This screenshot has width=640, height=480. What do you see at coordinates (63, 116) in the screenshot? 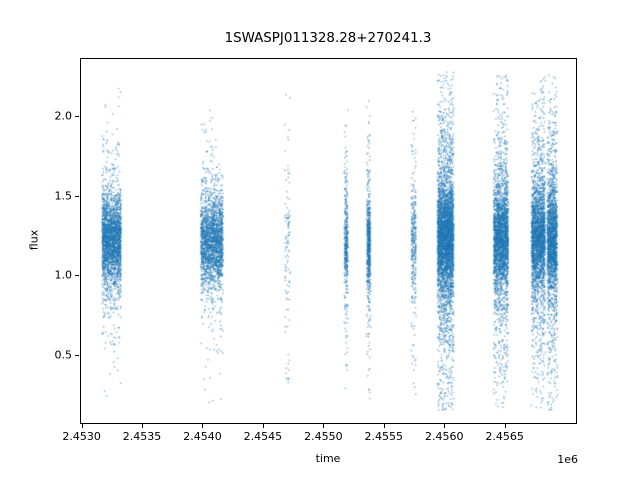
I see `y-tick-label: 2.0` at bounding box center [63, 116].